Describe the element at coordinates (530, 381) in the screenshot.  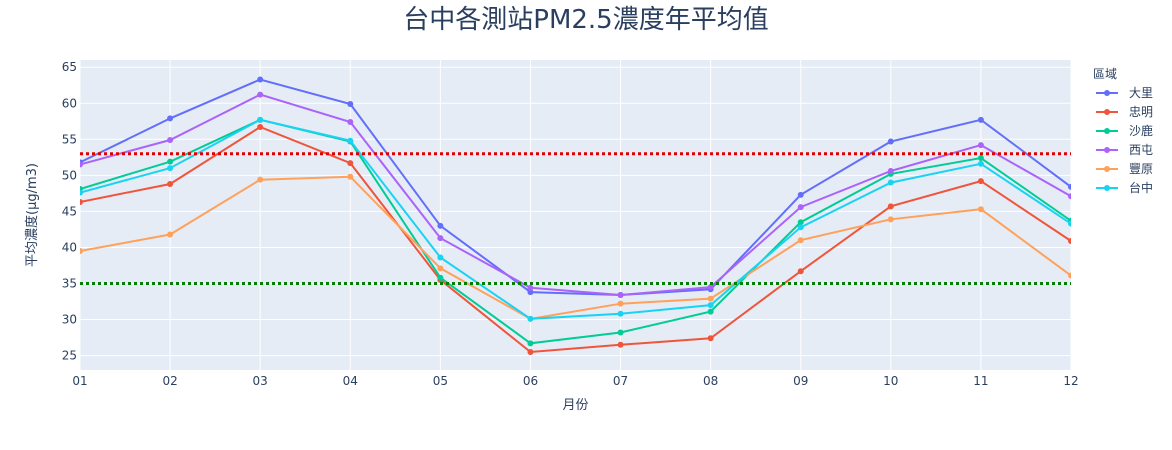
I see `x-tick-label: 06` at that location.